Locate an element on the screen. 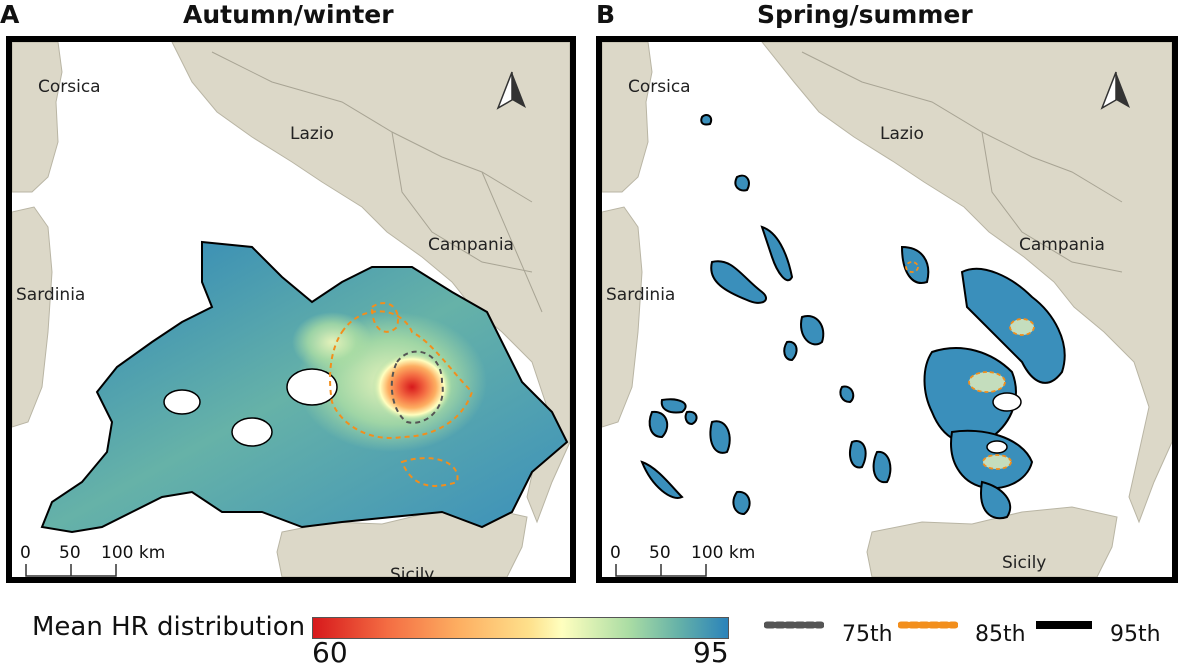 The height and width of the screenshot is (669, 1181). land-sicily is located at coordinates (402, 541).